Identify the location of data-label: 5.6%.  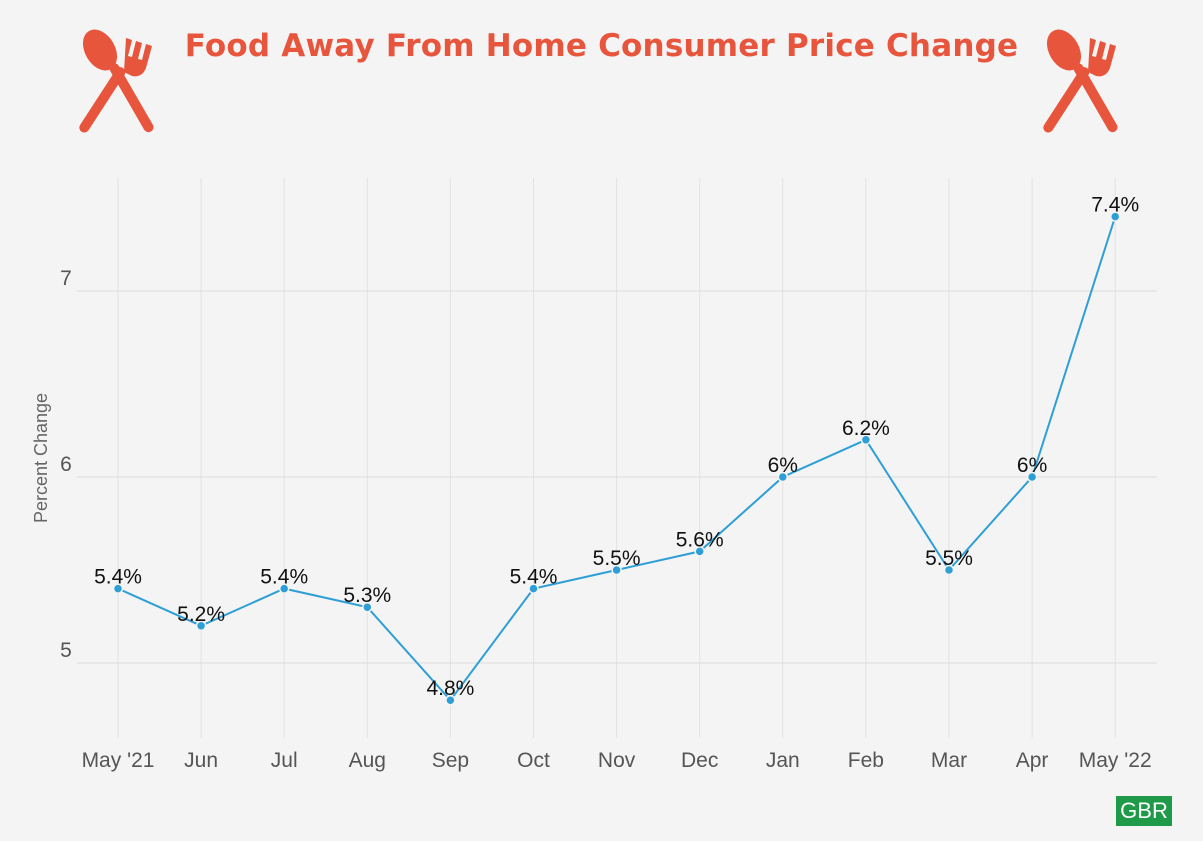
(700, 539).